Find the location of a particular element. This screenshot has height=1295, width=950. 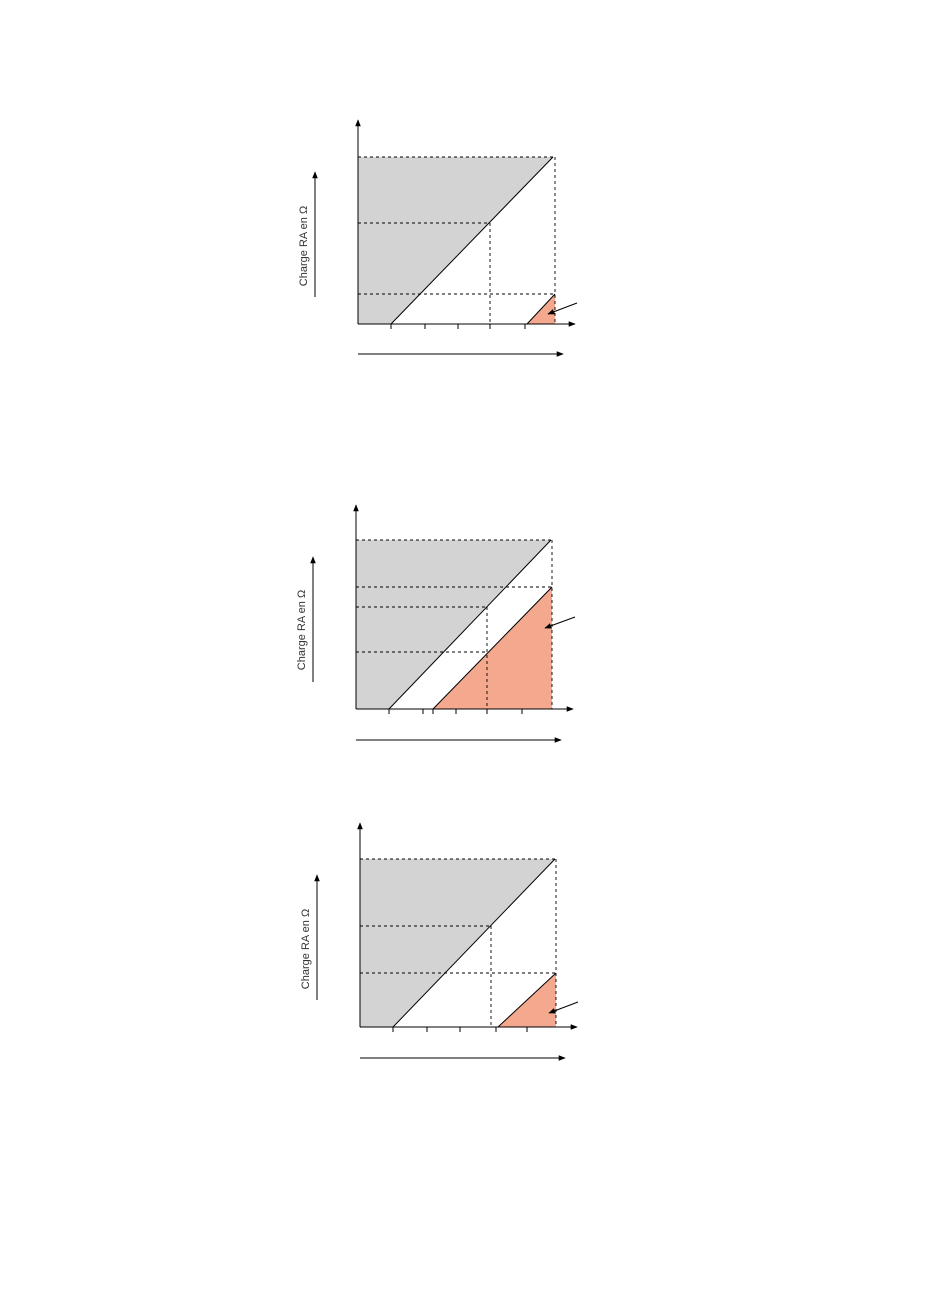

diagram-1: Charge RA en Ω is located at coordinates (438, 238).